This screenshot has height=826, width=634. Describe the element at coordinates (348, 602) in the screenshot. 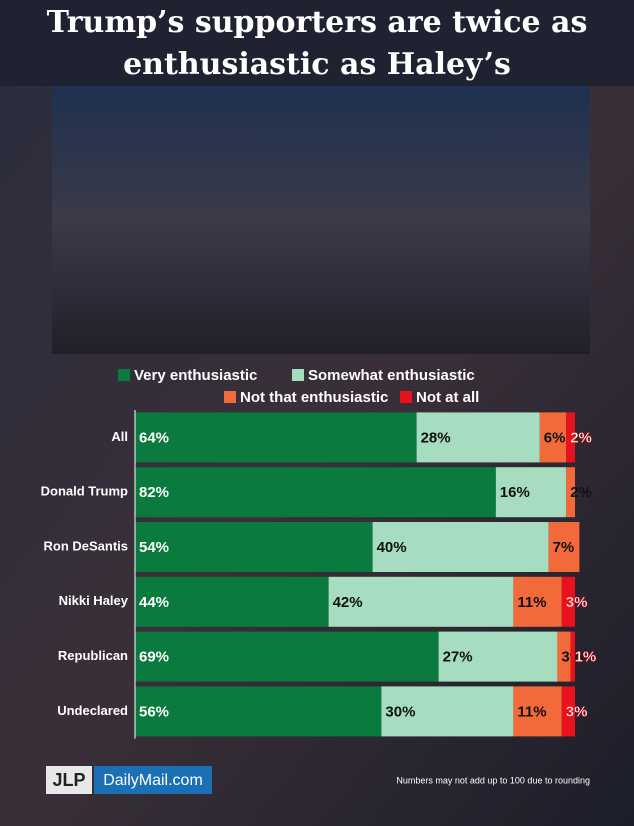

I see `data-label: 42%` at that location.